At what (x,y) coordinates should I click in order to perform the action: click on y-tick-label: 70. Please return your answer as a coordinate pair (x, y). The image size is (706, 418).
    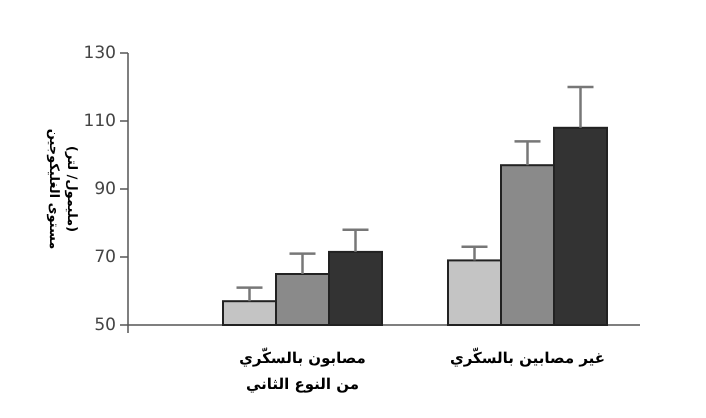
    Looking at the image, I should click on (105, 257).